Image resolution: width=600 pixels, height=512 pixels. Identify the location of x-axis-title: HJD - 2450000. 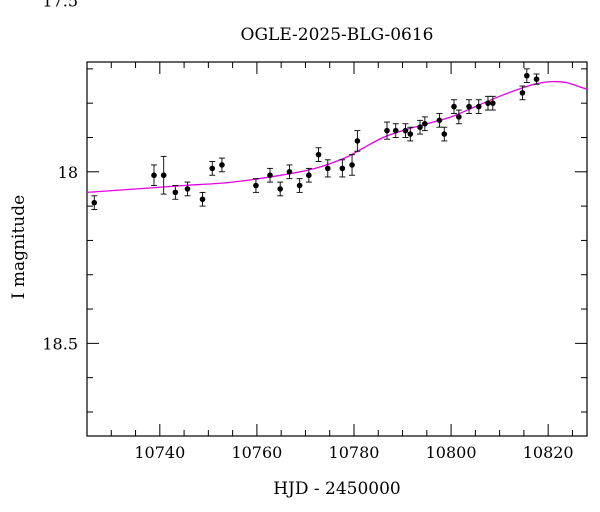
(337, 489).